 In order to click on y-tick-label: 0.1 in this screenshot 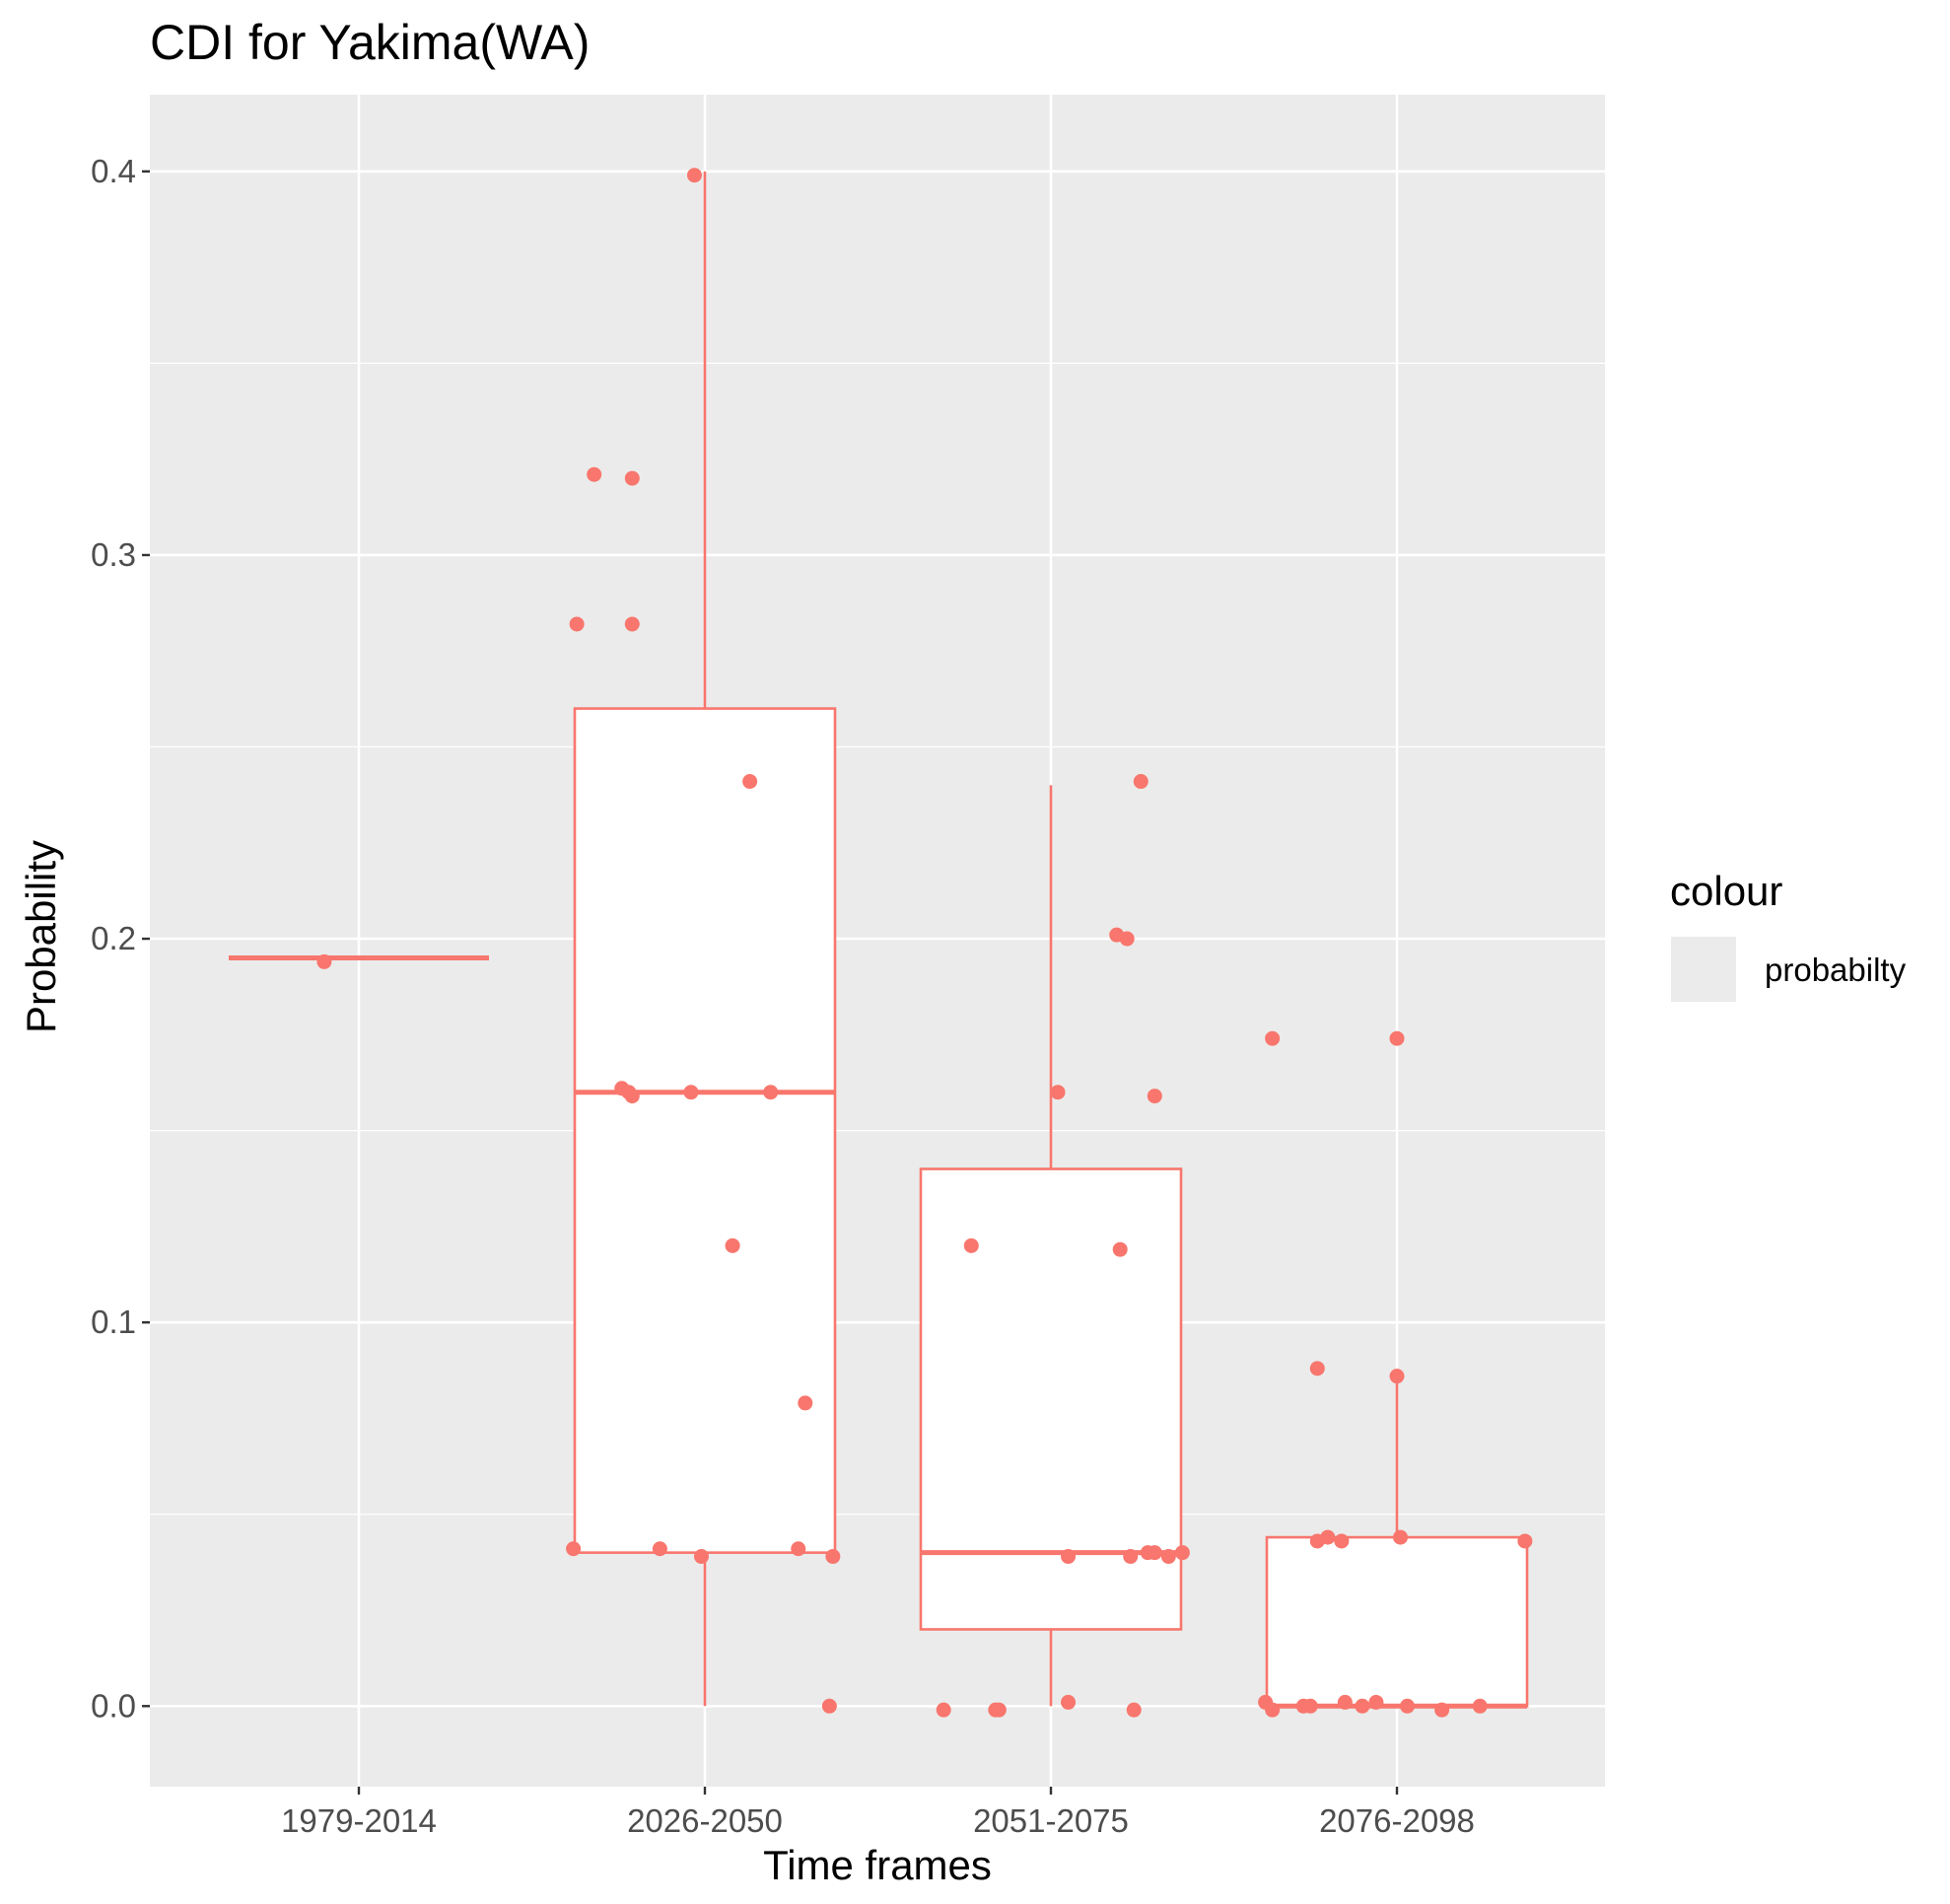, I will do `click(113, 1322)`.